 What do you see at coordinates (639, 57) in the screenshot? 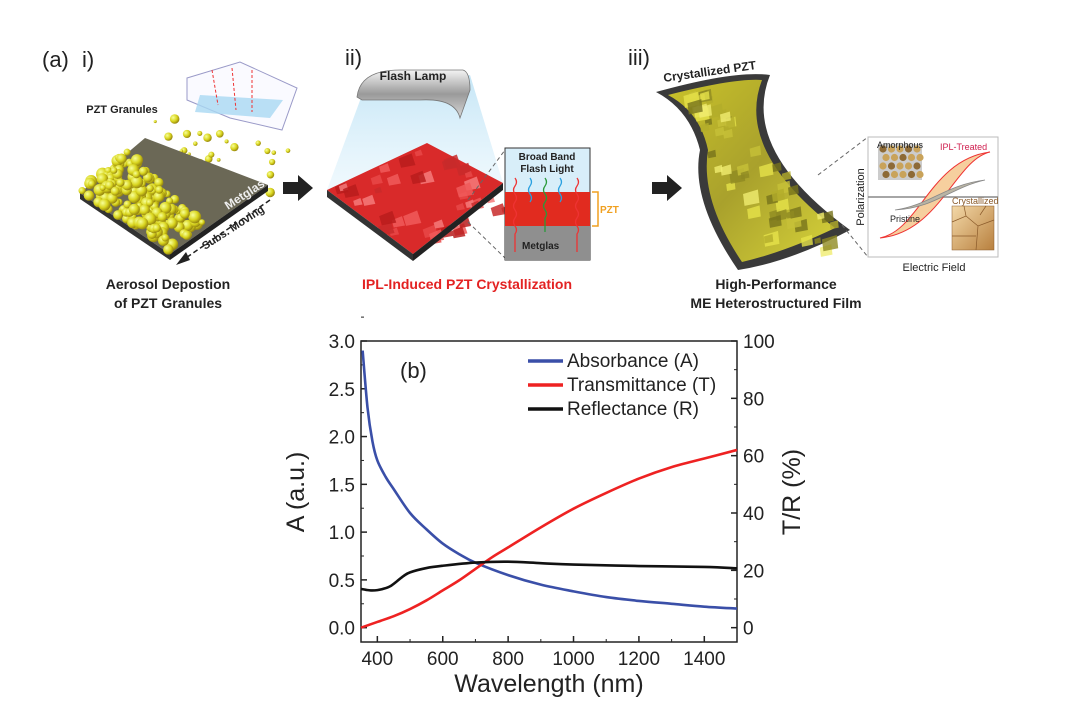
I see `step-iii-label: iii)` at bounding box center [639, 57].